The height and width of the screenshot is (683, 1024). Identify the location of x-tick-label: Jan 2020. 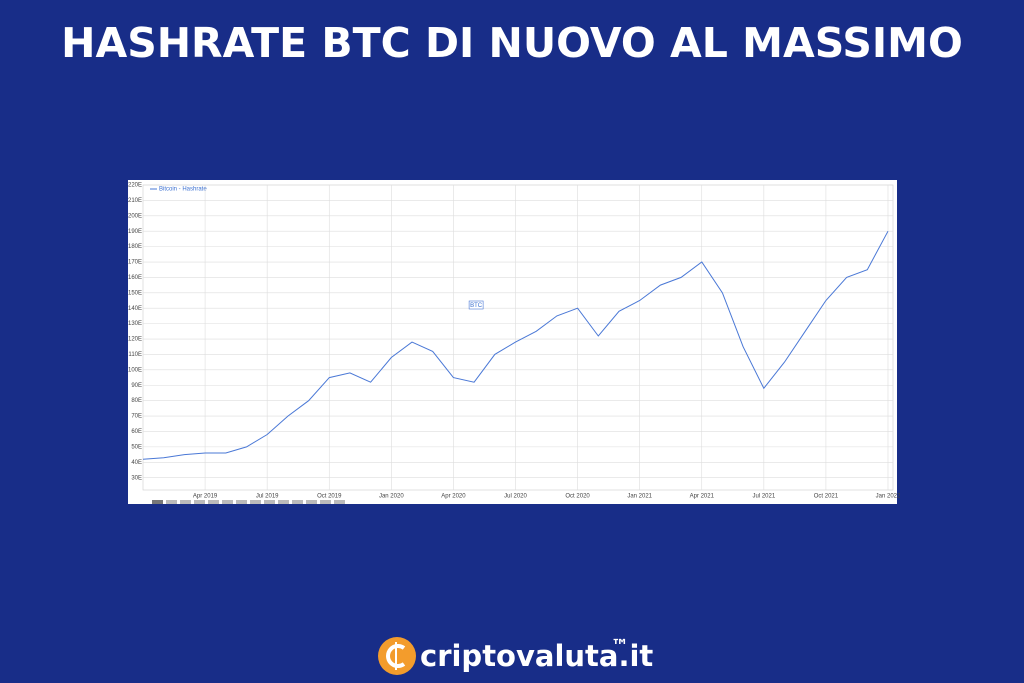
(391, 497).